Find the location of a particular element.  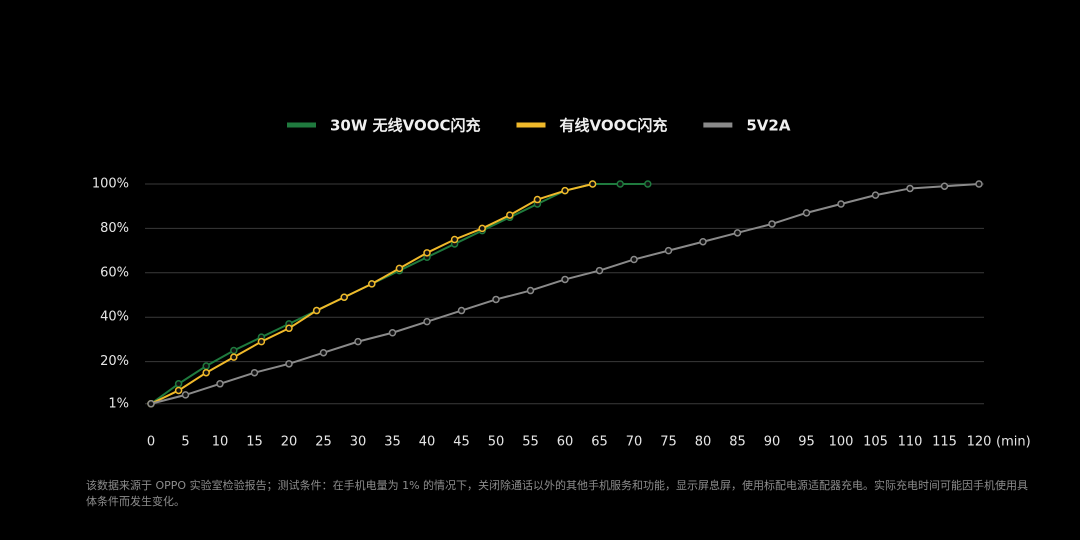

x-tick-label: 50 is located at coordinates (496, 442).